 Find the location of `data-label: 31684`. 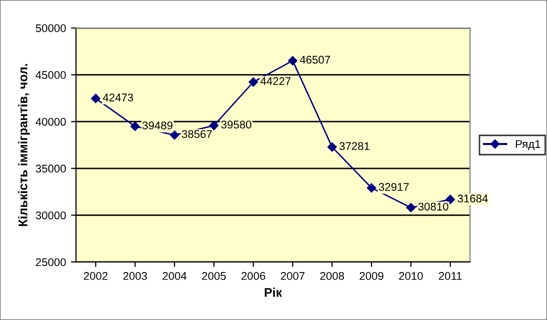

data-label: 31684 is located at coordinates (473, 198).